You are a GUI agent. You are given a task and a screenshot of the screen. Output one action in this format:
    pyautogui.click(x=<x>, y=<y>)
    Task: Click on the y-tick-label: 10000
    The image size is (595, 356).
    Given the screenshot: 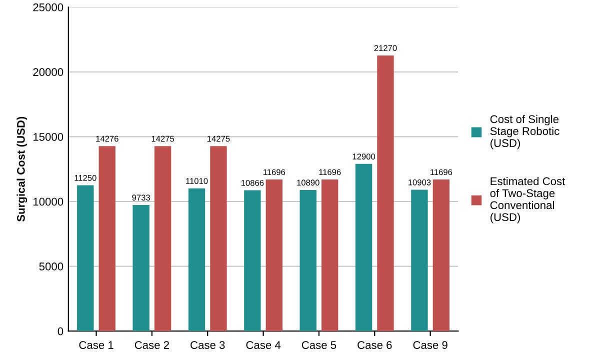 What is the action you would take?
    pyautogui.click(x=49, y=202)
    